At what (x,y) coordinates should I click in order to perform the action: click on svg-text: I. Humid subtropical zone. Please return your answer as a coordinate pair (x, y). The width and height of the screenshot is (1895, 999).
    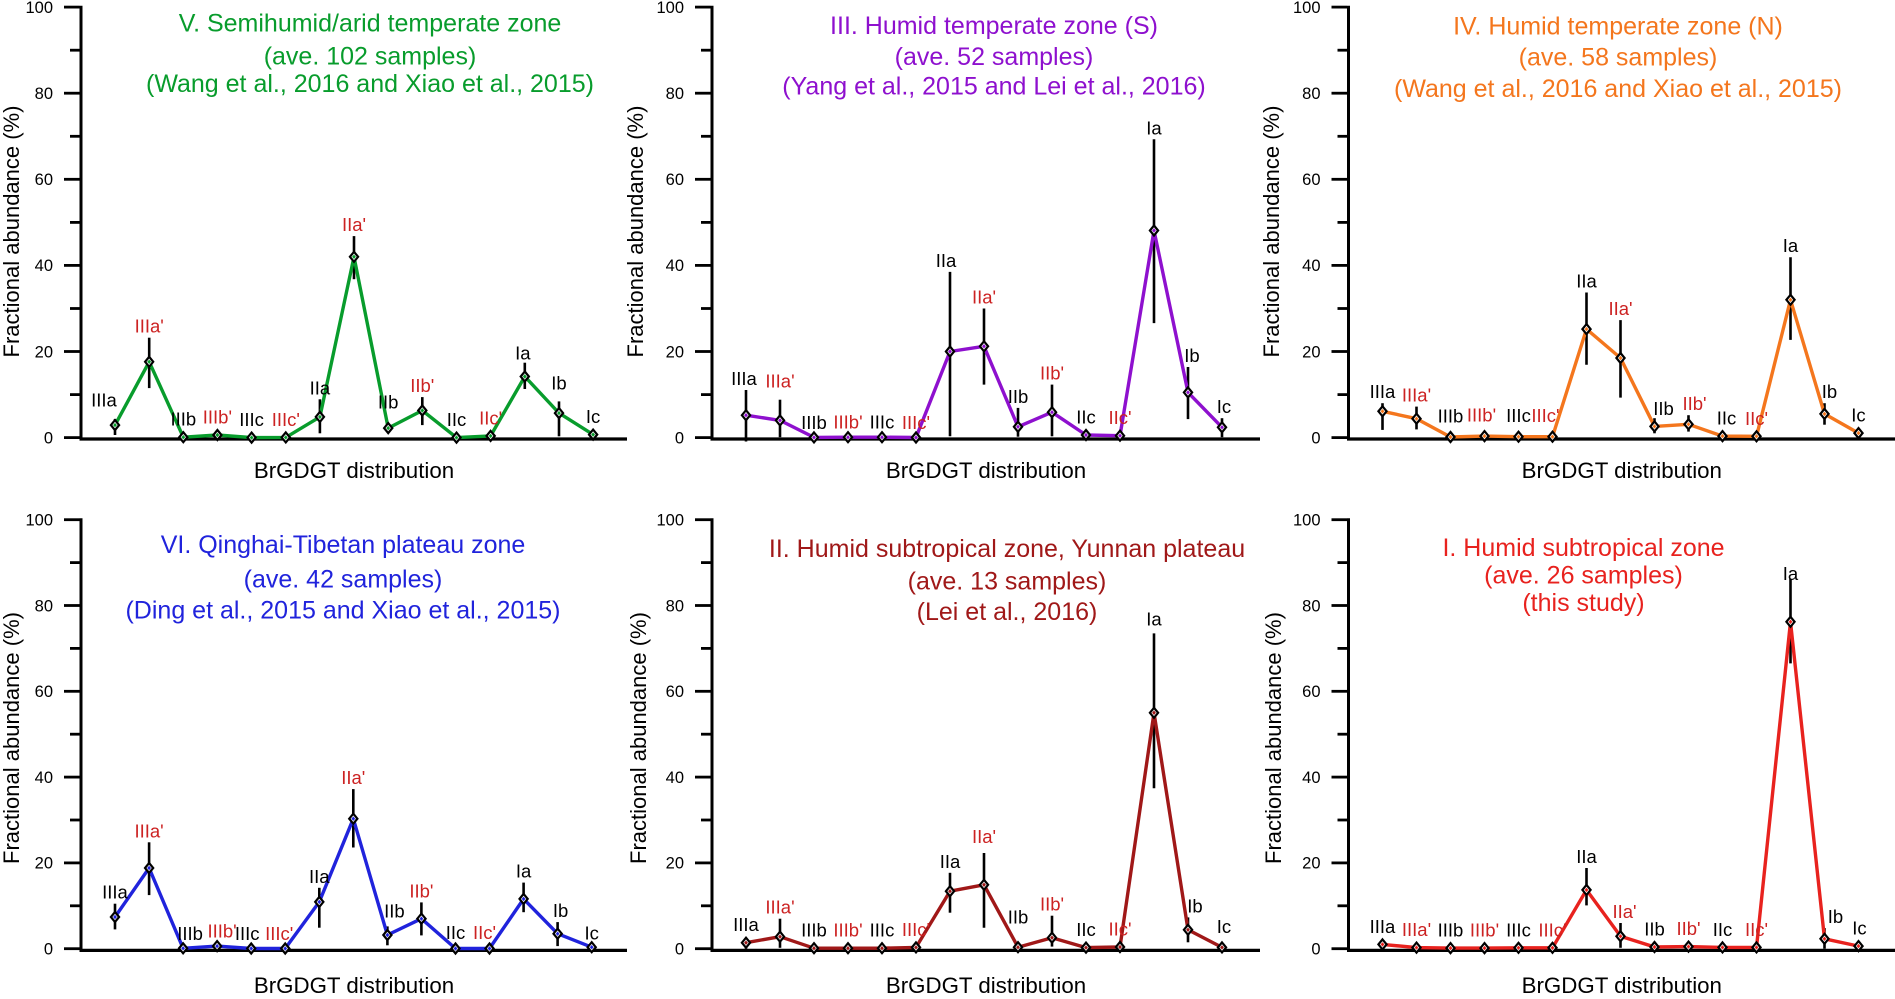
    Looking at the image, I should click on (1583, 548).